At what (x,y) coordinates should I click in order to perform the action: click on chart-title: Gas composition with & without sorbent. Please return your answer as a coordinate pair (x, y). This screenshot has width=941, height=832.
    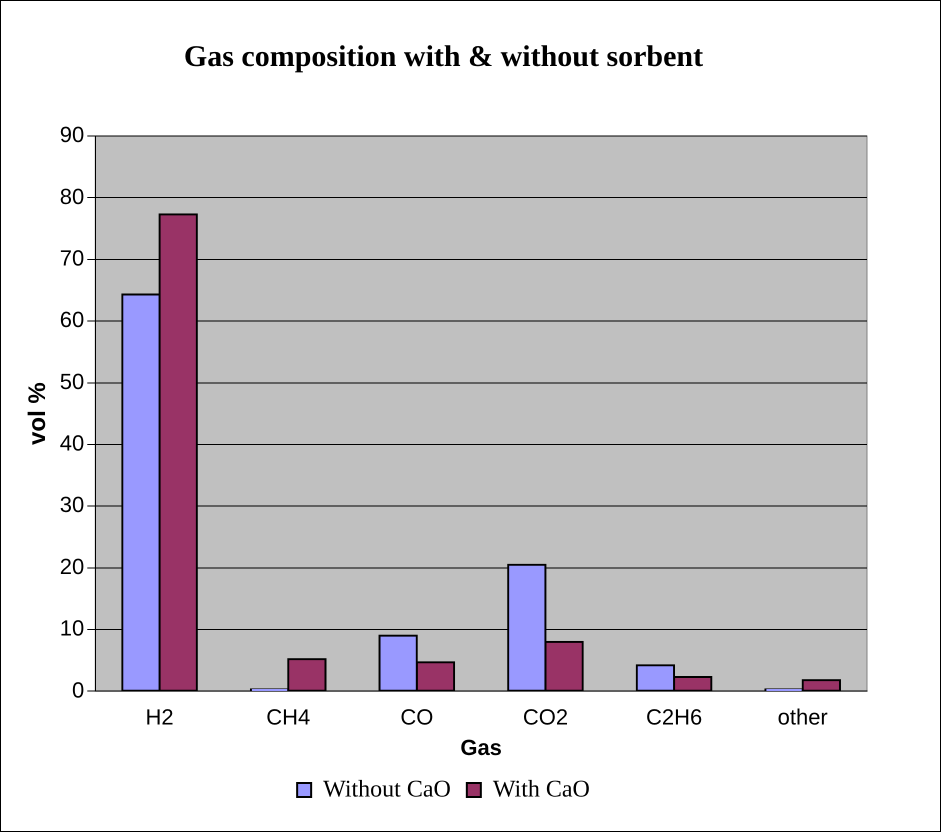
    Looking at the image, I should click on (444, 56).